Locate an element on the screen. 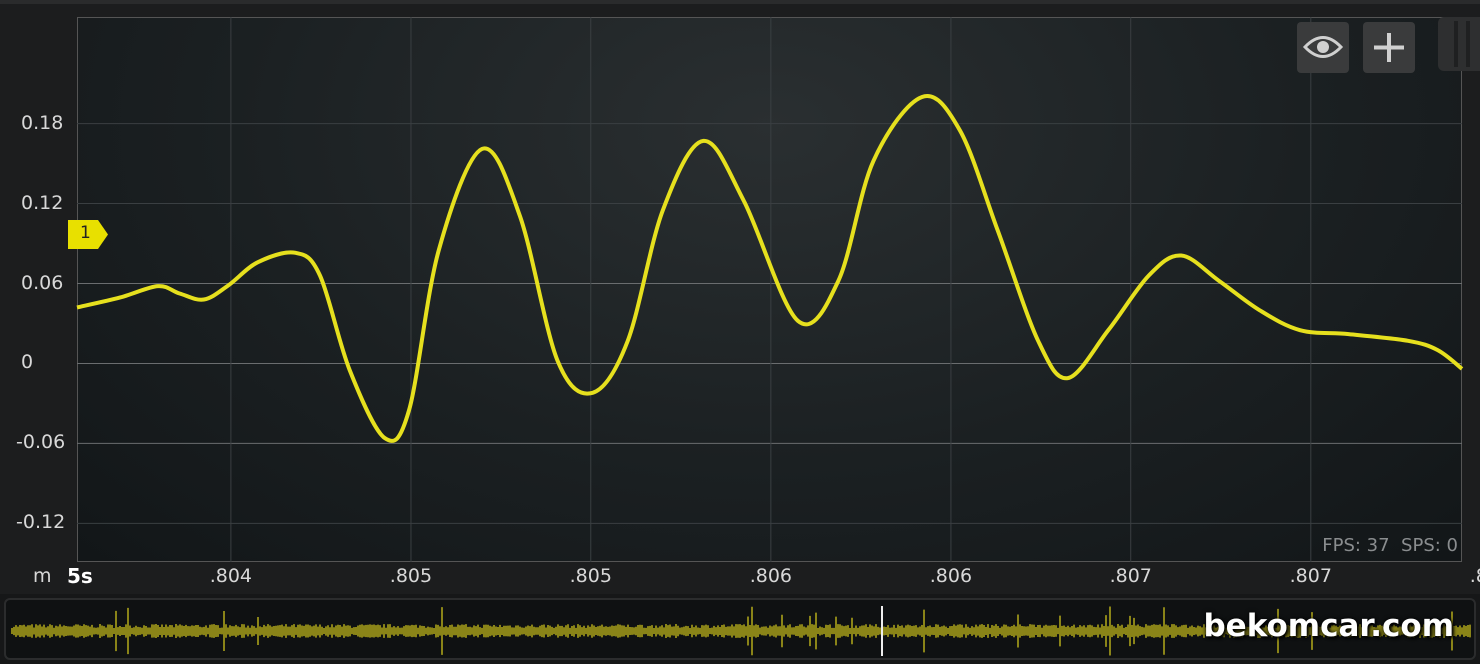  overview-strip is located at coordinates (740, 629).